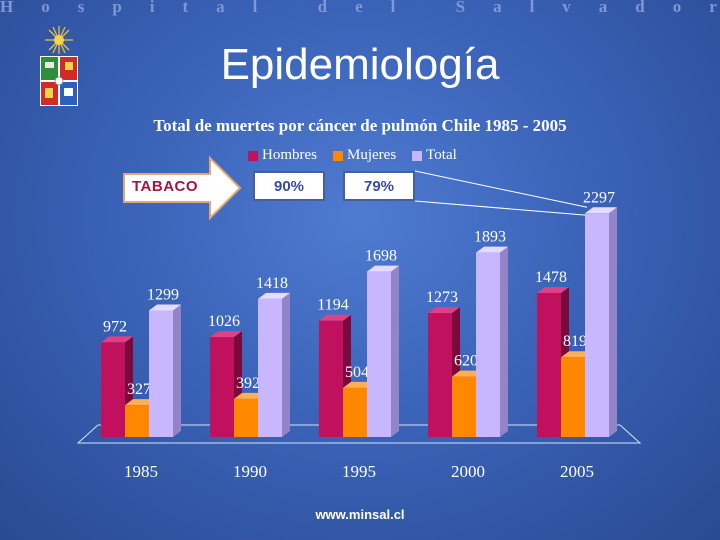 This screenshot has width=720, height=540. Describe the element at coordinates (359, 471) in the screenshot. I see `x-tick-label-1995: 1995` at that location.